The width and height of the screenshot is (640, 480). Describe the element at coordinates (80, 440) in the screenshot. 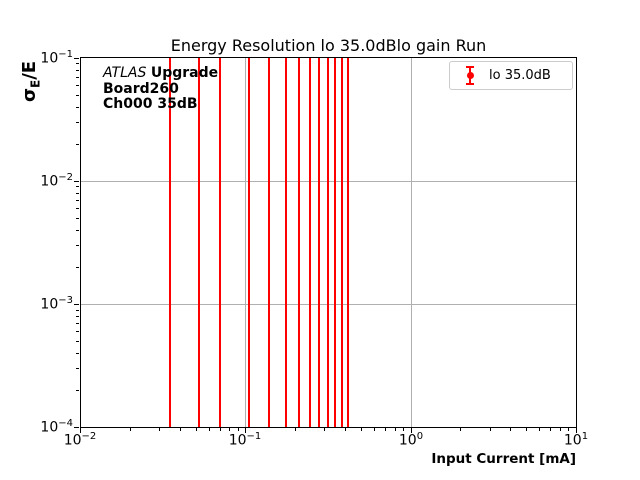

I see `x-tick-label: 10⁻²` at that location.